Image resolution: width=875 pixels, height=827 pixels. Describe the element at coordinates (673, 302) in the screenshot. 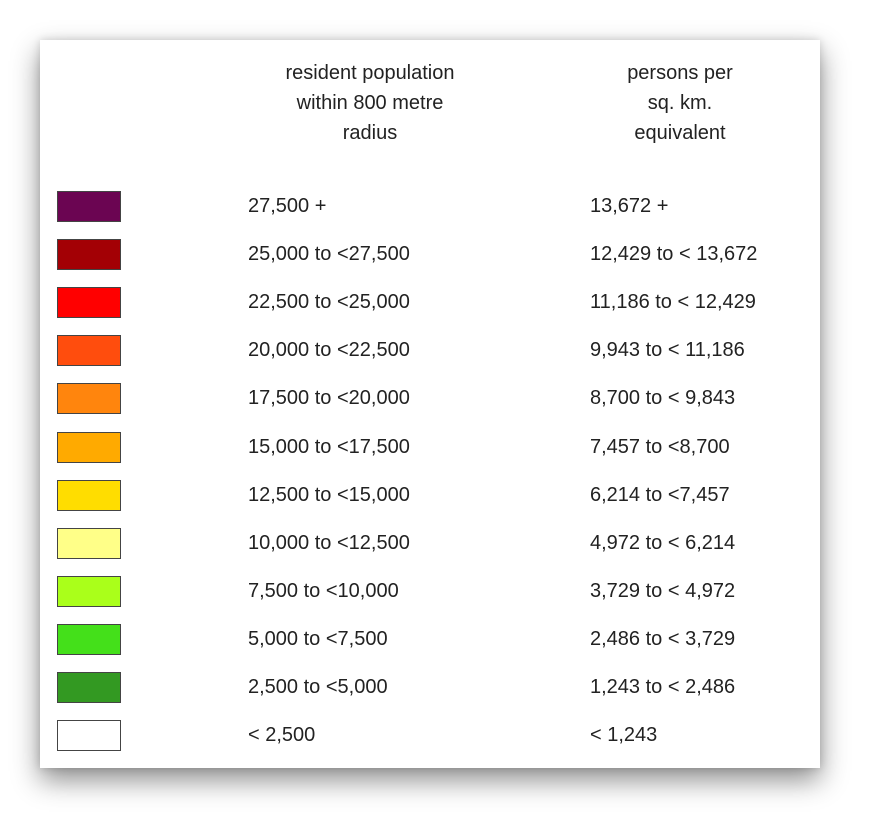

I see `density-range: 11,186 to < 12,429` at that location.